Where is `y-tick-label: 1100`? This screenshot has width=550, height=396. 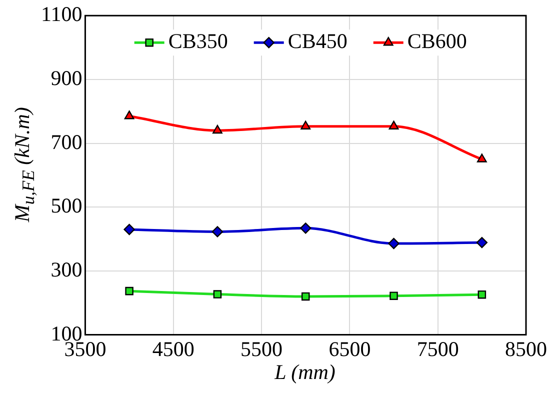
y-tick-label: 1100 is located at coordinates (61, 14).